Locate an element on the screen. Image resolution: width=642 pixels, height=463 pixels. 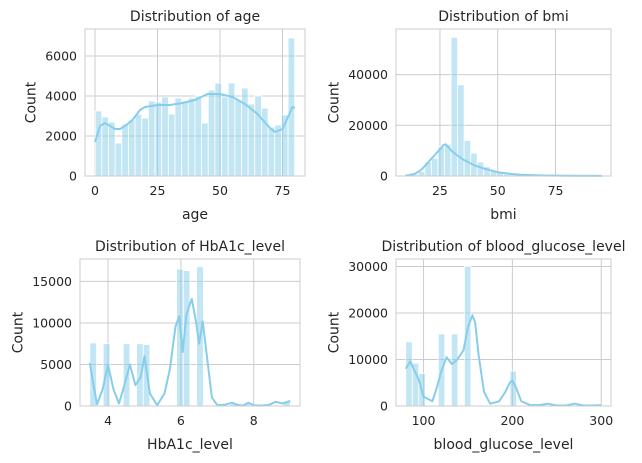
y-tick-label: 30000 is located at coordinates (368, 266).